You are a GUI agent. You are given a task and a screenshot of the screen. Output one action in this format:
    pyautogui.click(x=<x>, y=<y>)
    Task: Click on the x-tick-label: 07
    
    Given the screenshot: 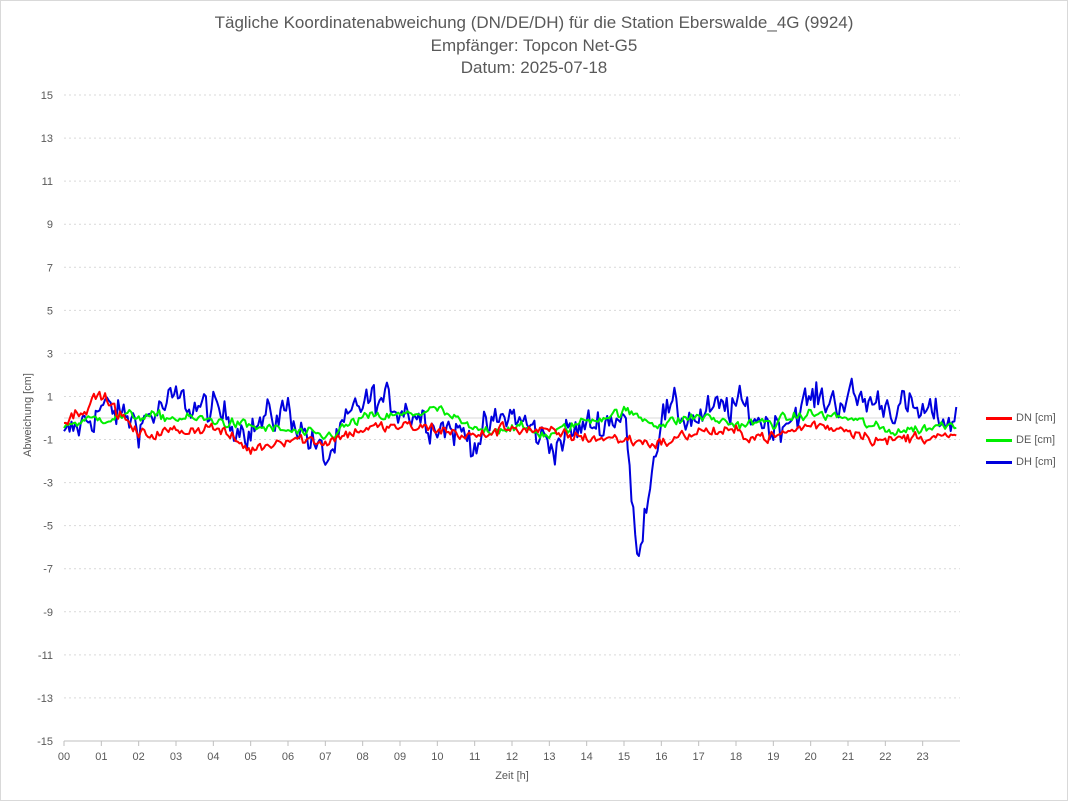 What is the action you would take?
    pyautogui.click(x=325, y=757)
    